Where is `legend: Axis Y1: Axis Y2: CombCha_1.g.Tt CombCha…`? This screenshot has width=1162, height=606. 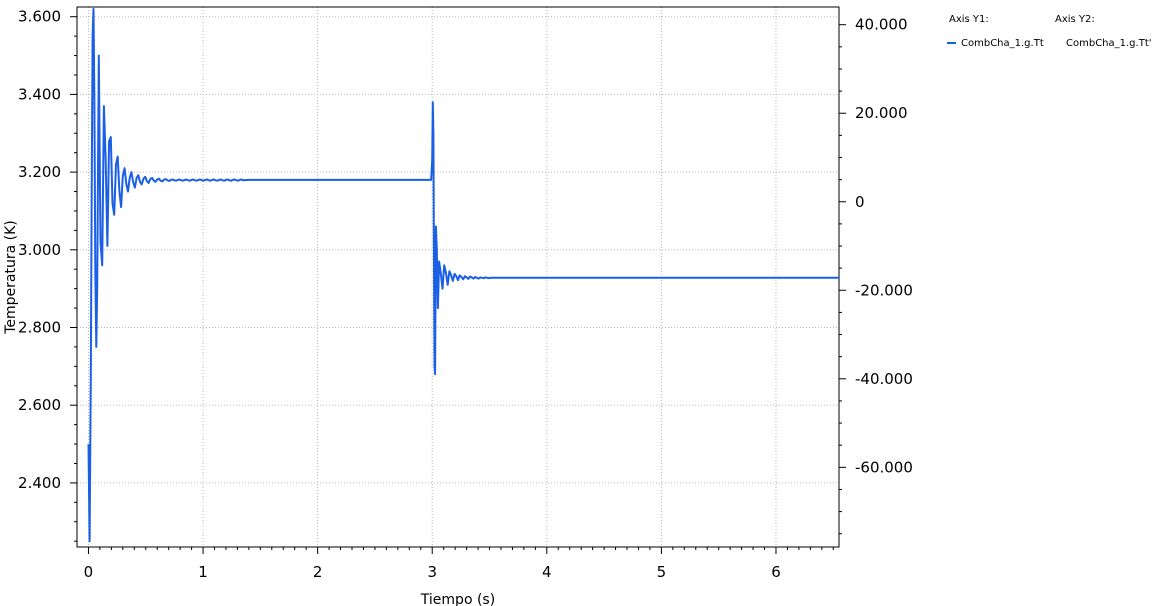
legend: Axis Y1: Axis Y2: CombCha_1.g.Tt CombCha… is located at coordinates (1047, 35).